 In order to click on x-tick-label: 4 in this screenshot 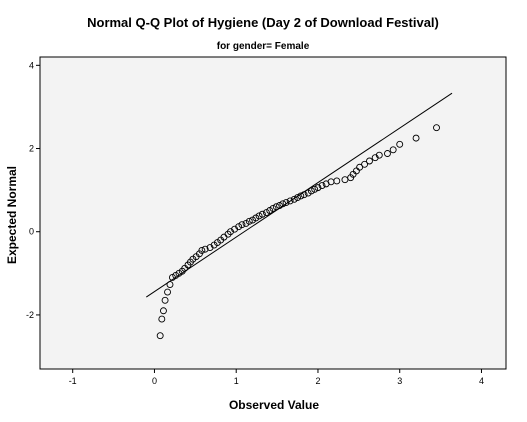, I will do `click(481, 381)`.